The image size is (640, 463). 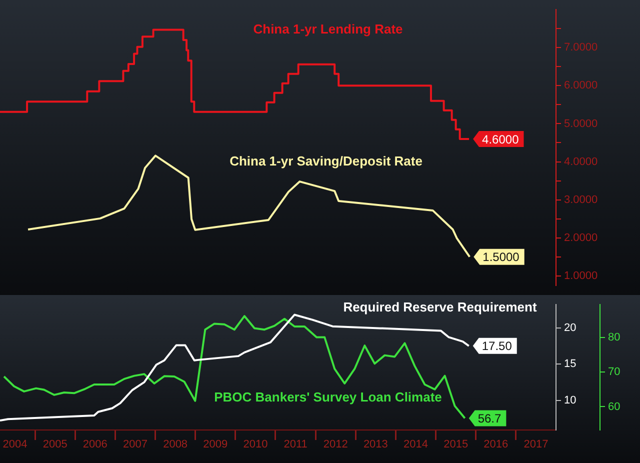 What do you see at coordinates (296, 444) in the screenshot?
I see `x-tick-label: 2011` at bounding box center [296, 444].